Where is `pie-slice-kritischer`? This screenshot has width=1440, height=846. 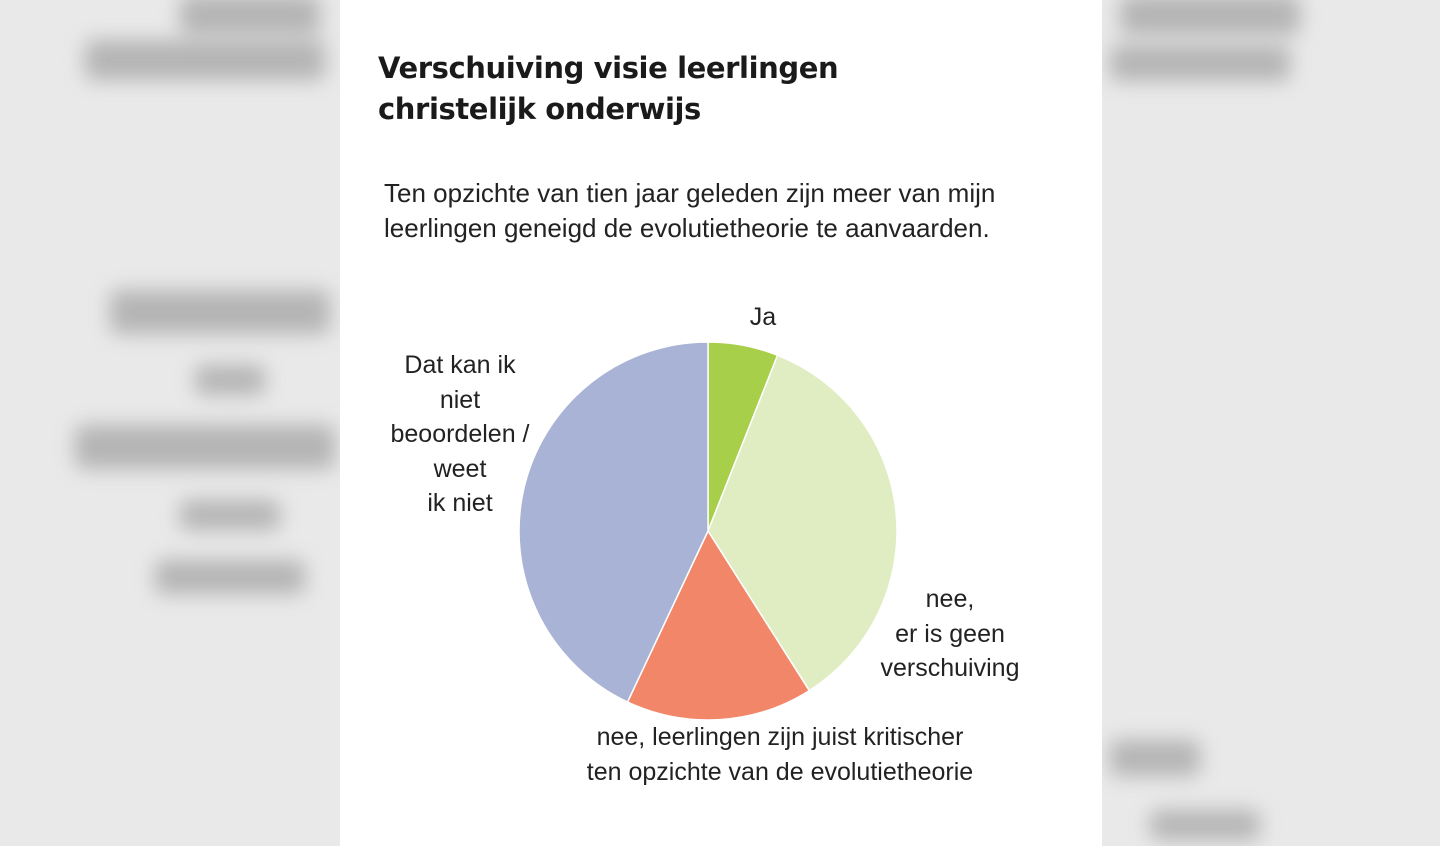 pie-slice-kritischer is located at coordinates (718, 625).